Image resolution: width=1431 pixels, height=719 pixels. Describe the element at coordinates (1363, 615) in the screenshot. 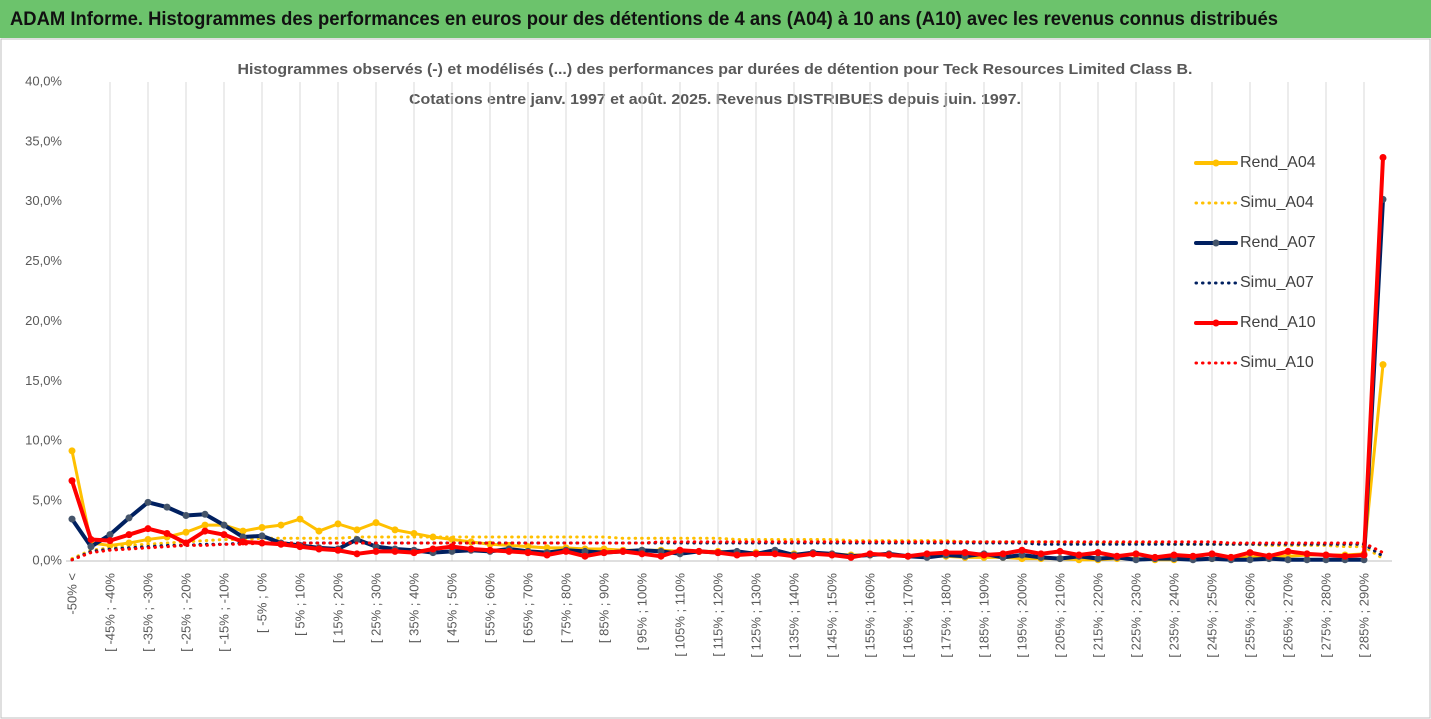

I see `x-tick-label: [ 285% ; 290%` at that location.